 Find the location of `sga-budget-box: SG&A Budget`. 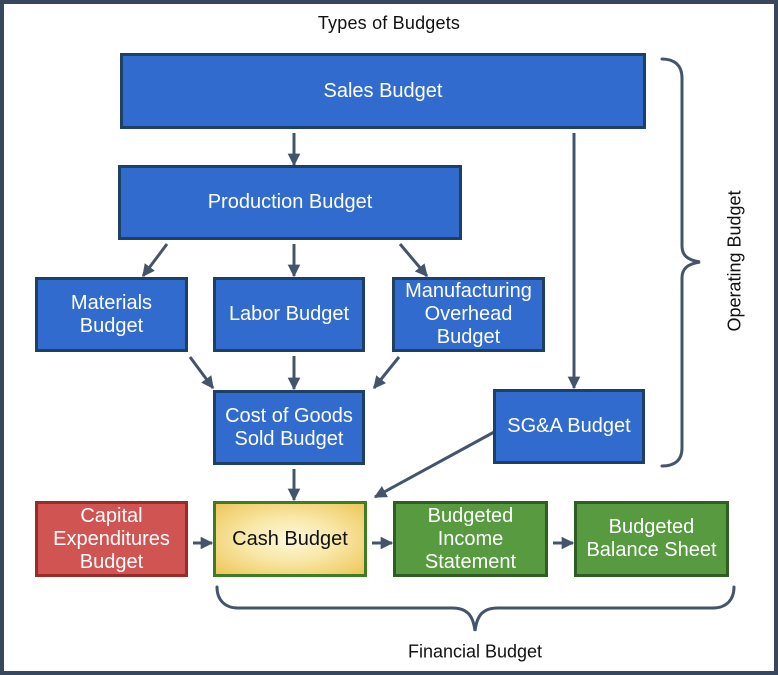

sga-budget-box: SG&A Budget is located at coordinates (569, 426).